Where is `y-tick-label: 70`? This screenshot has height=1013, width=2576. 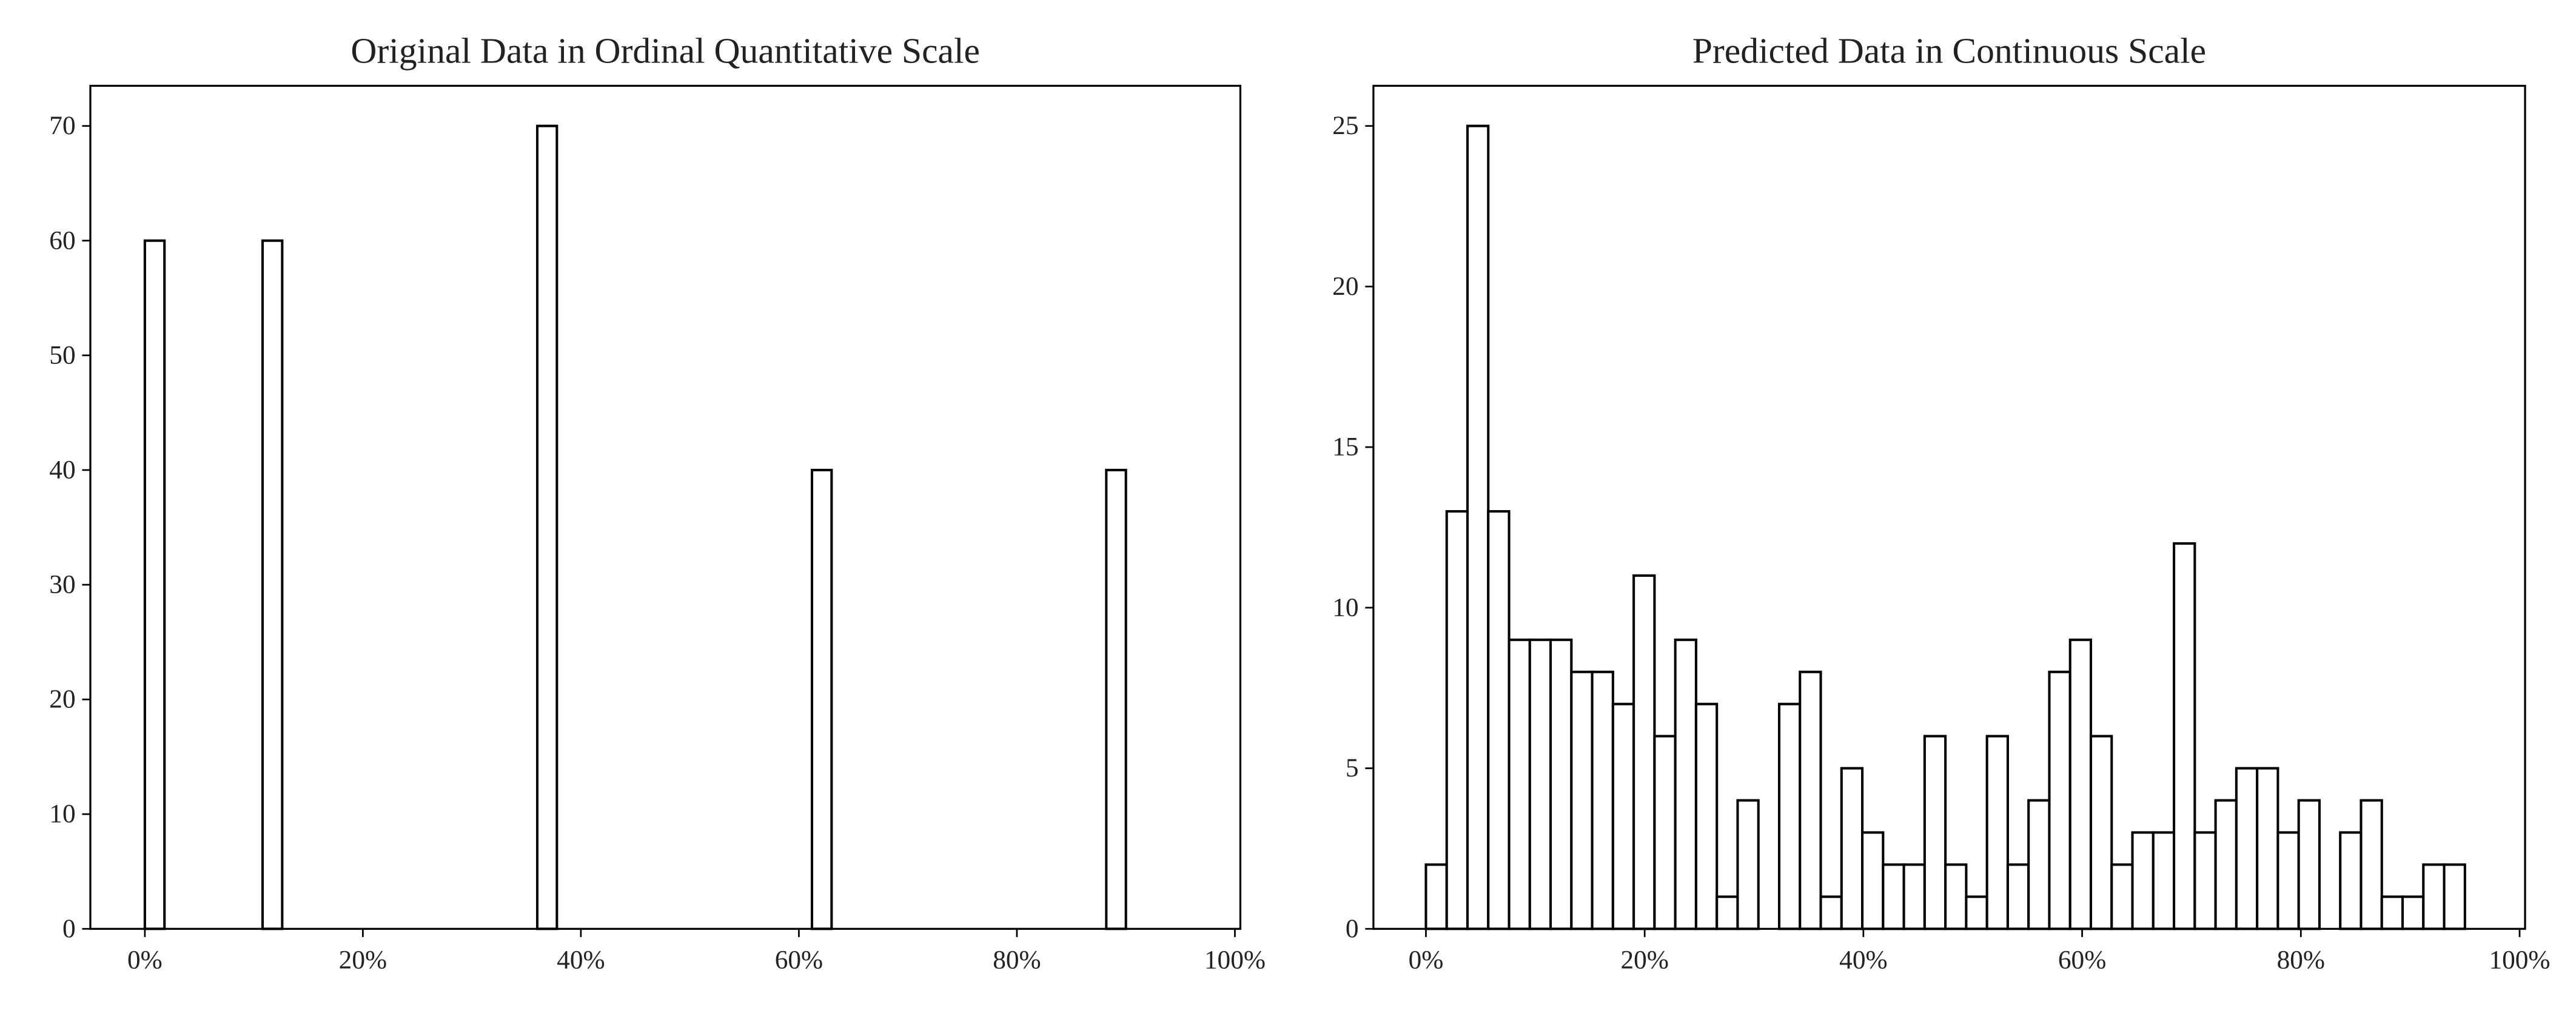 y-tick-label: 70 is located at coordinates (62, 126).